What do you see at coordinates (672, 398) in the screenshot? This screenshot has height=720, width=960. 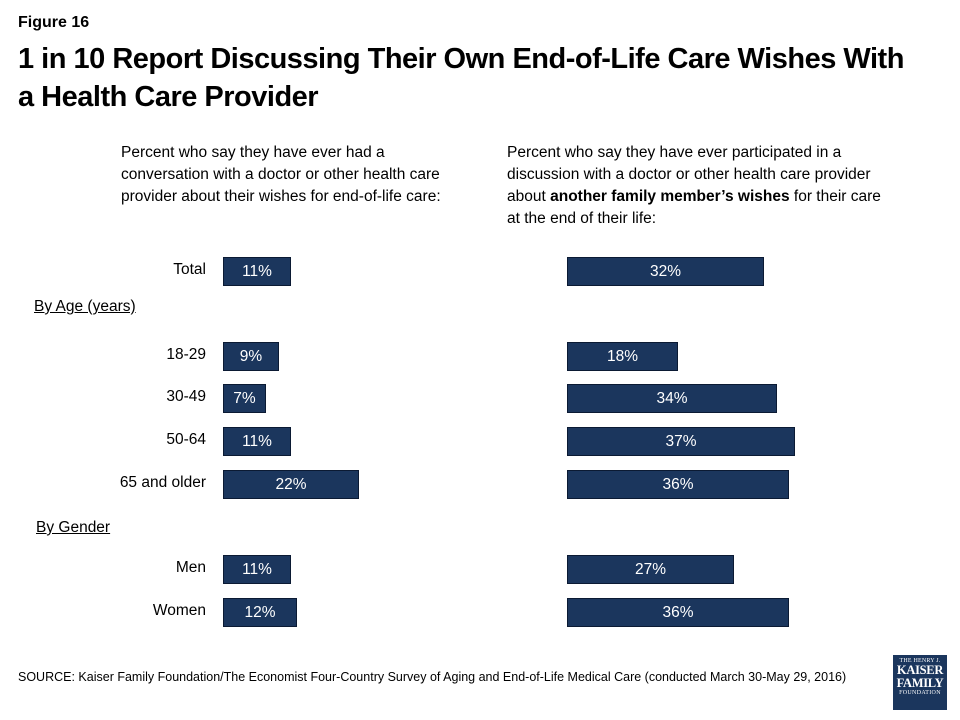 I see `family-wishes-bar: 34%` at bounding box center [672, 398].